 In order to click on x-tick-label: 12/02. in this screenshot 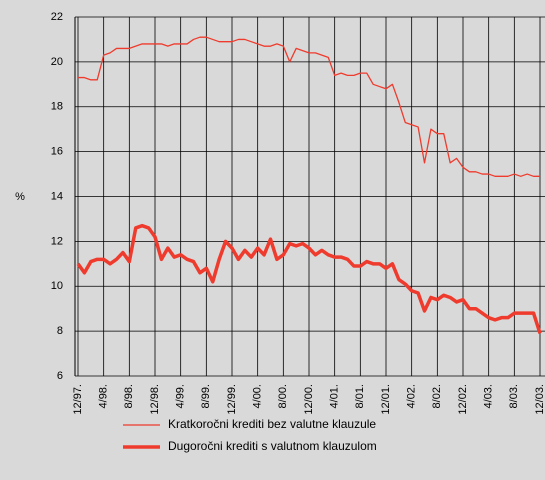, I will do `click(463, 399)`.